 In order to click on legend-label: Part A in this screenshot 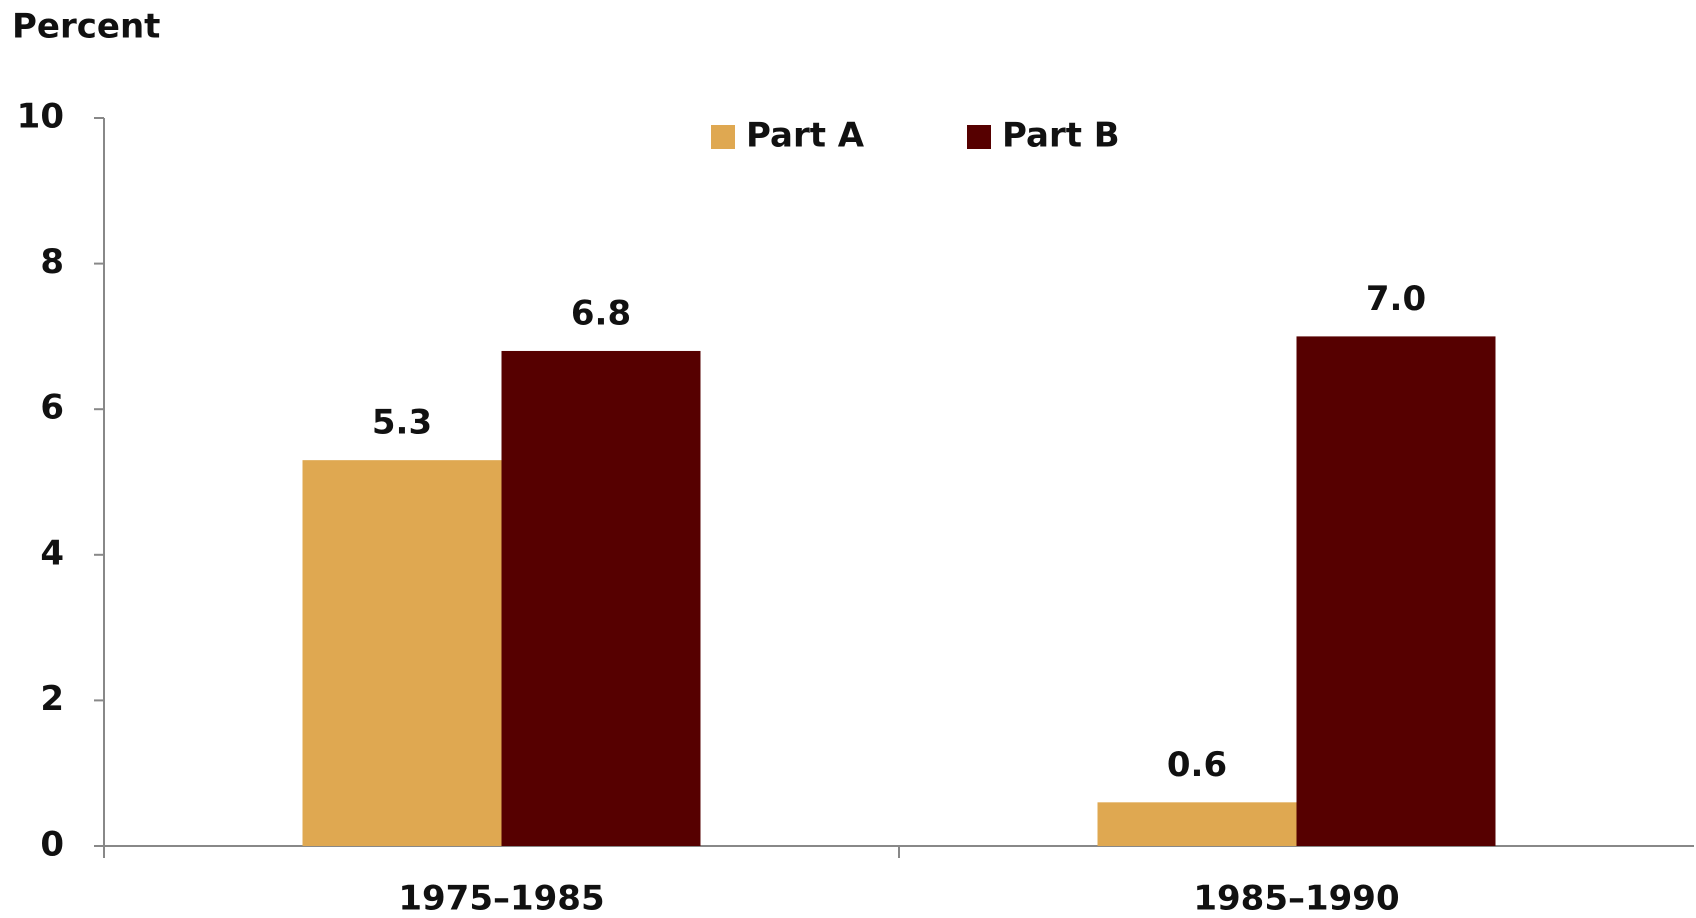, I will do `click(805, 136)`.